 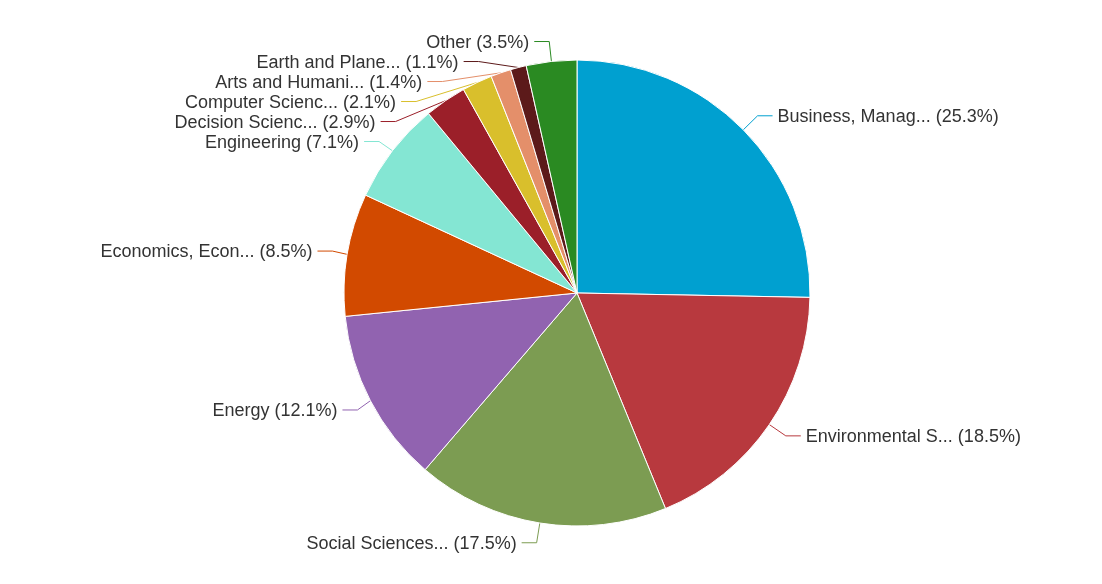 What do you see at coordinates (357, 61) in the screenshot?
I see `slice-label: Earth and Plane... (1.1%)` at bounding box center [357, 61].